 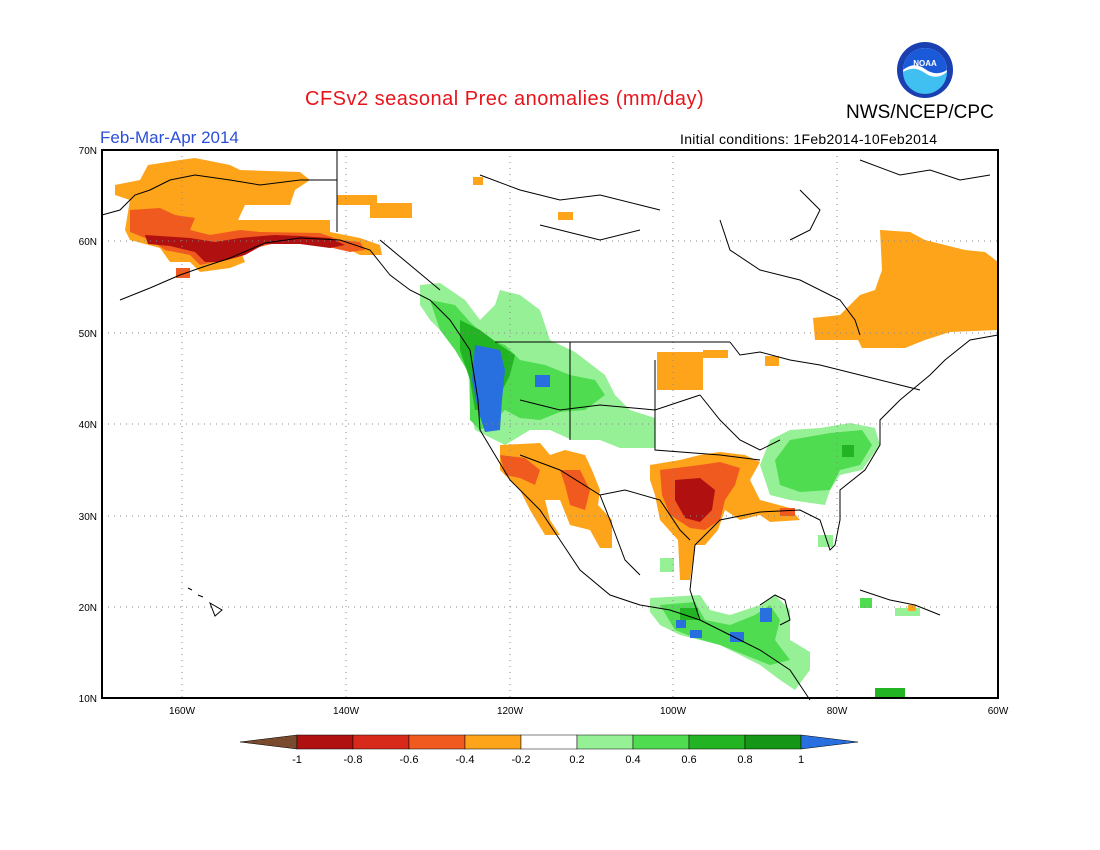 I want to click on latitude-labels: 70N 60N 50N 40N 30N 20N 10N, so click(x=88, y=425).